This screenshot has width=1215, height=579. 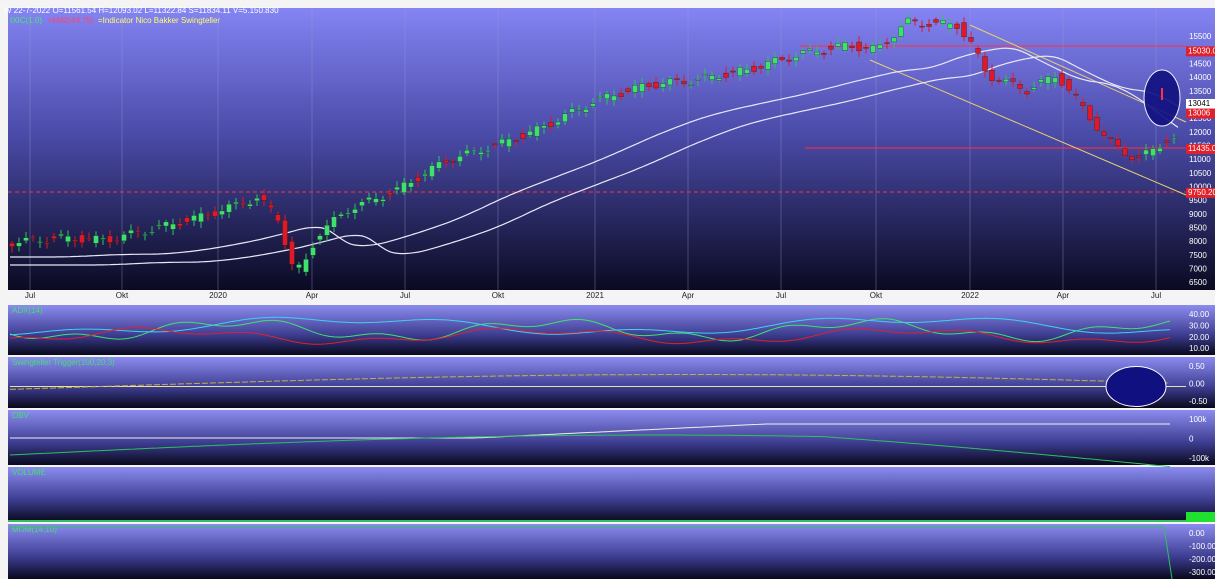 What do you see at coordinates (1202, 559) in the screenshot?
I see `panel-label: -200.00` at bounding box center [1202, 559].